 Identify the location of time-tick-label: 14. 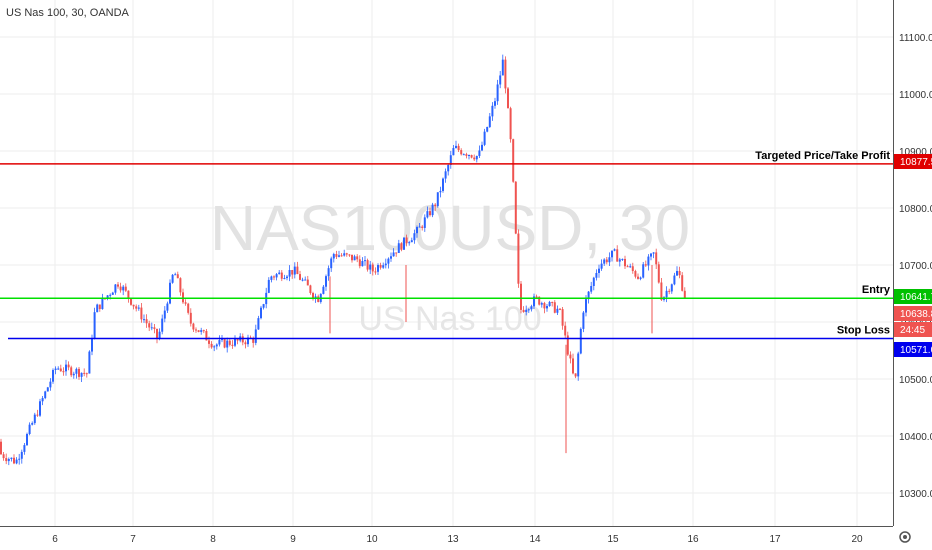
(535, 539).